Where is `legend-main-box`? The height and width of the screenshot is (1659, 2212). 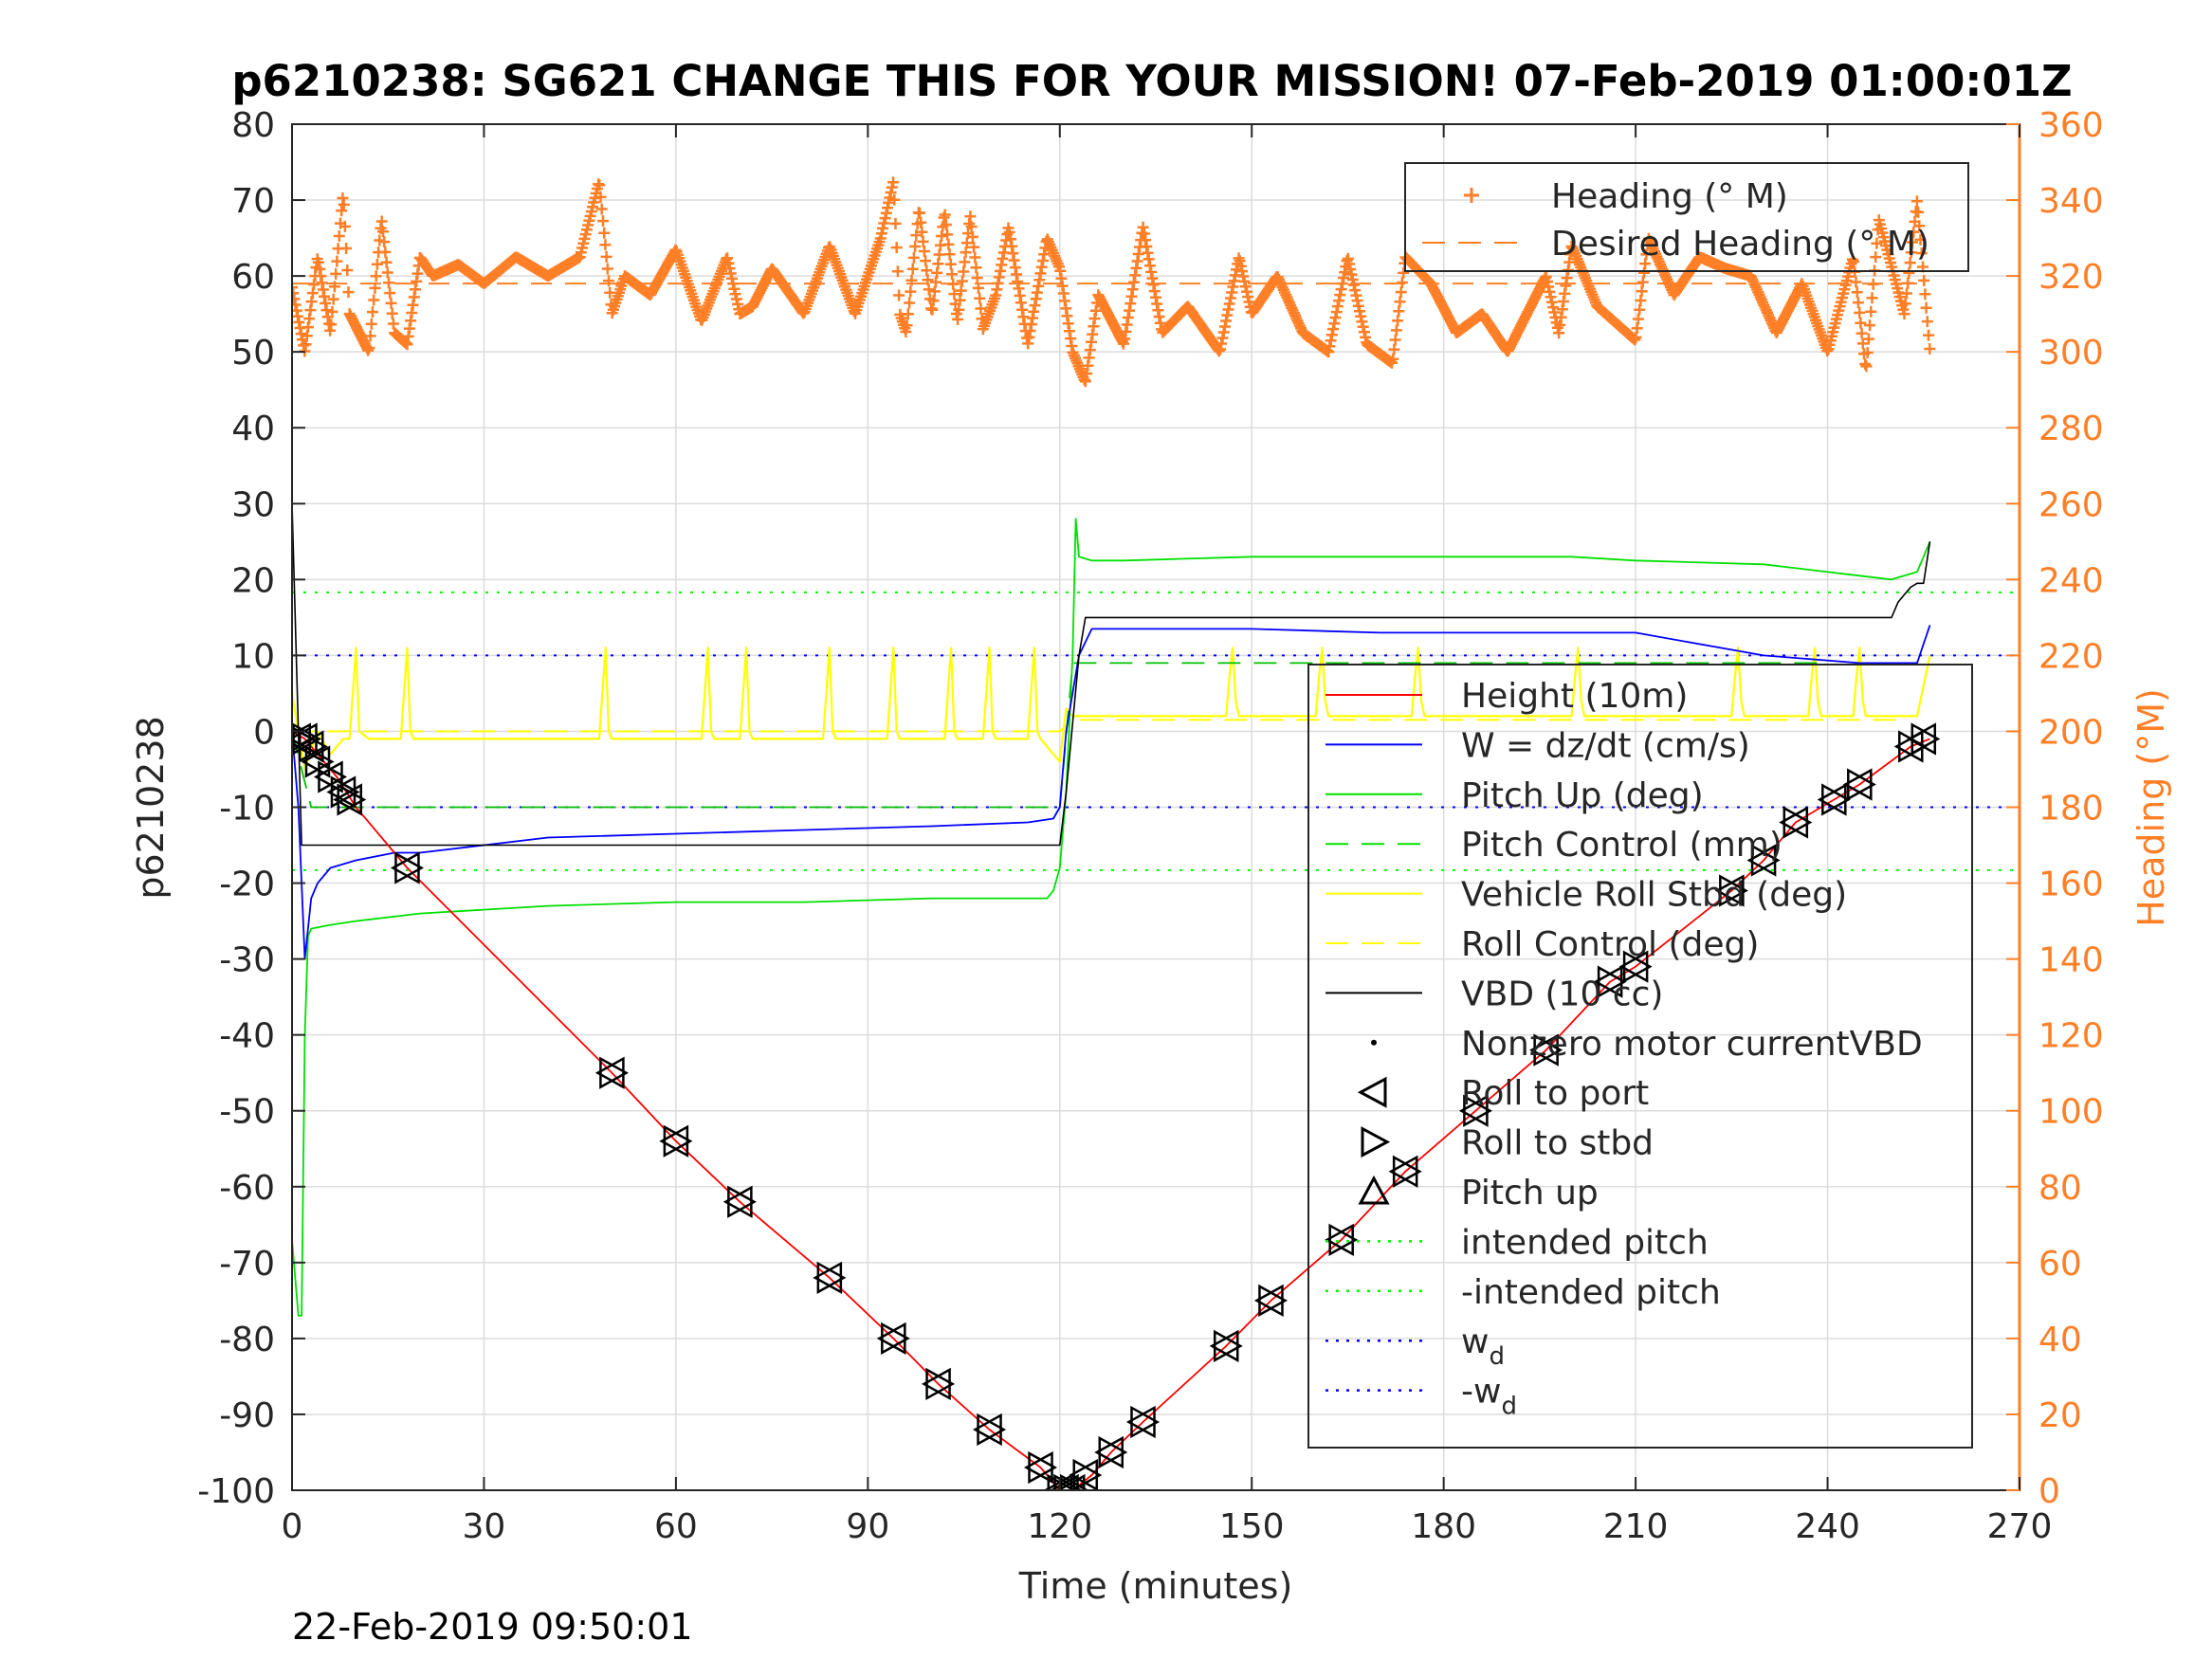
legend-main-box is located at coordinates (1640, 1056).